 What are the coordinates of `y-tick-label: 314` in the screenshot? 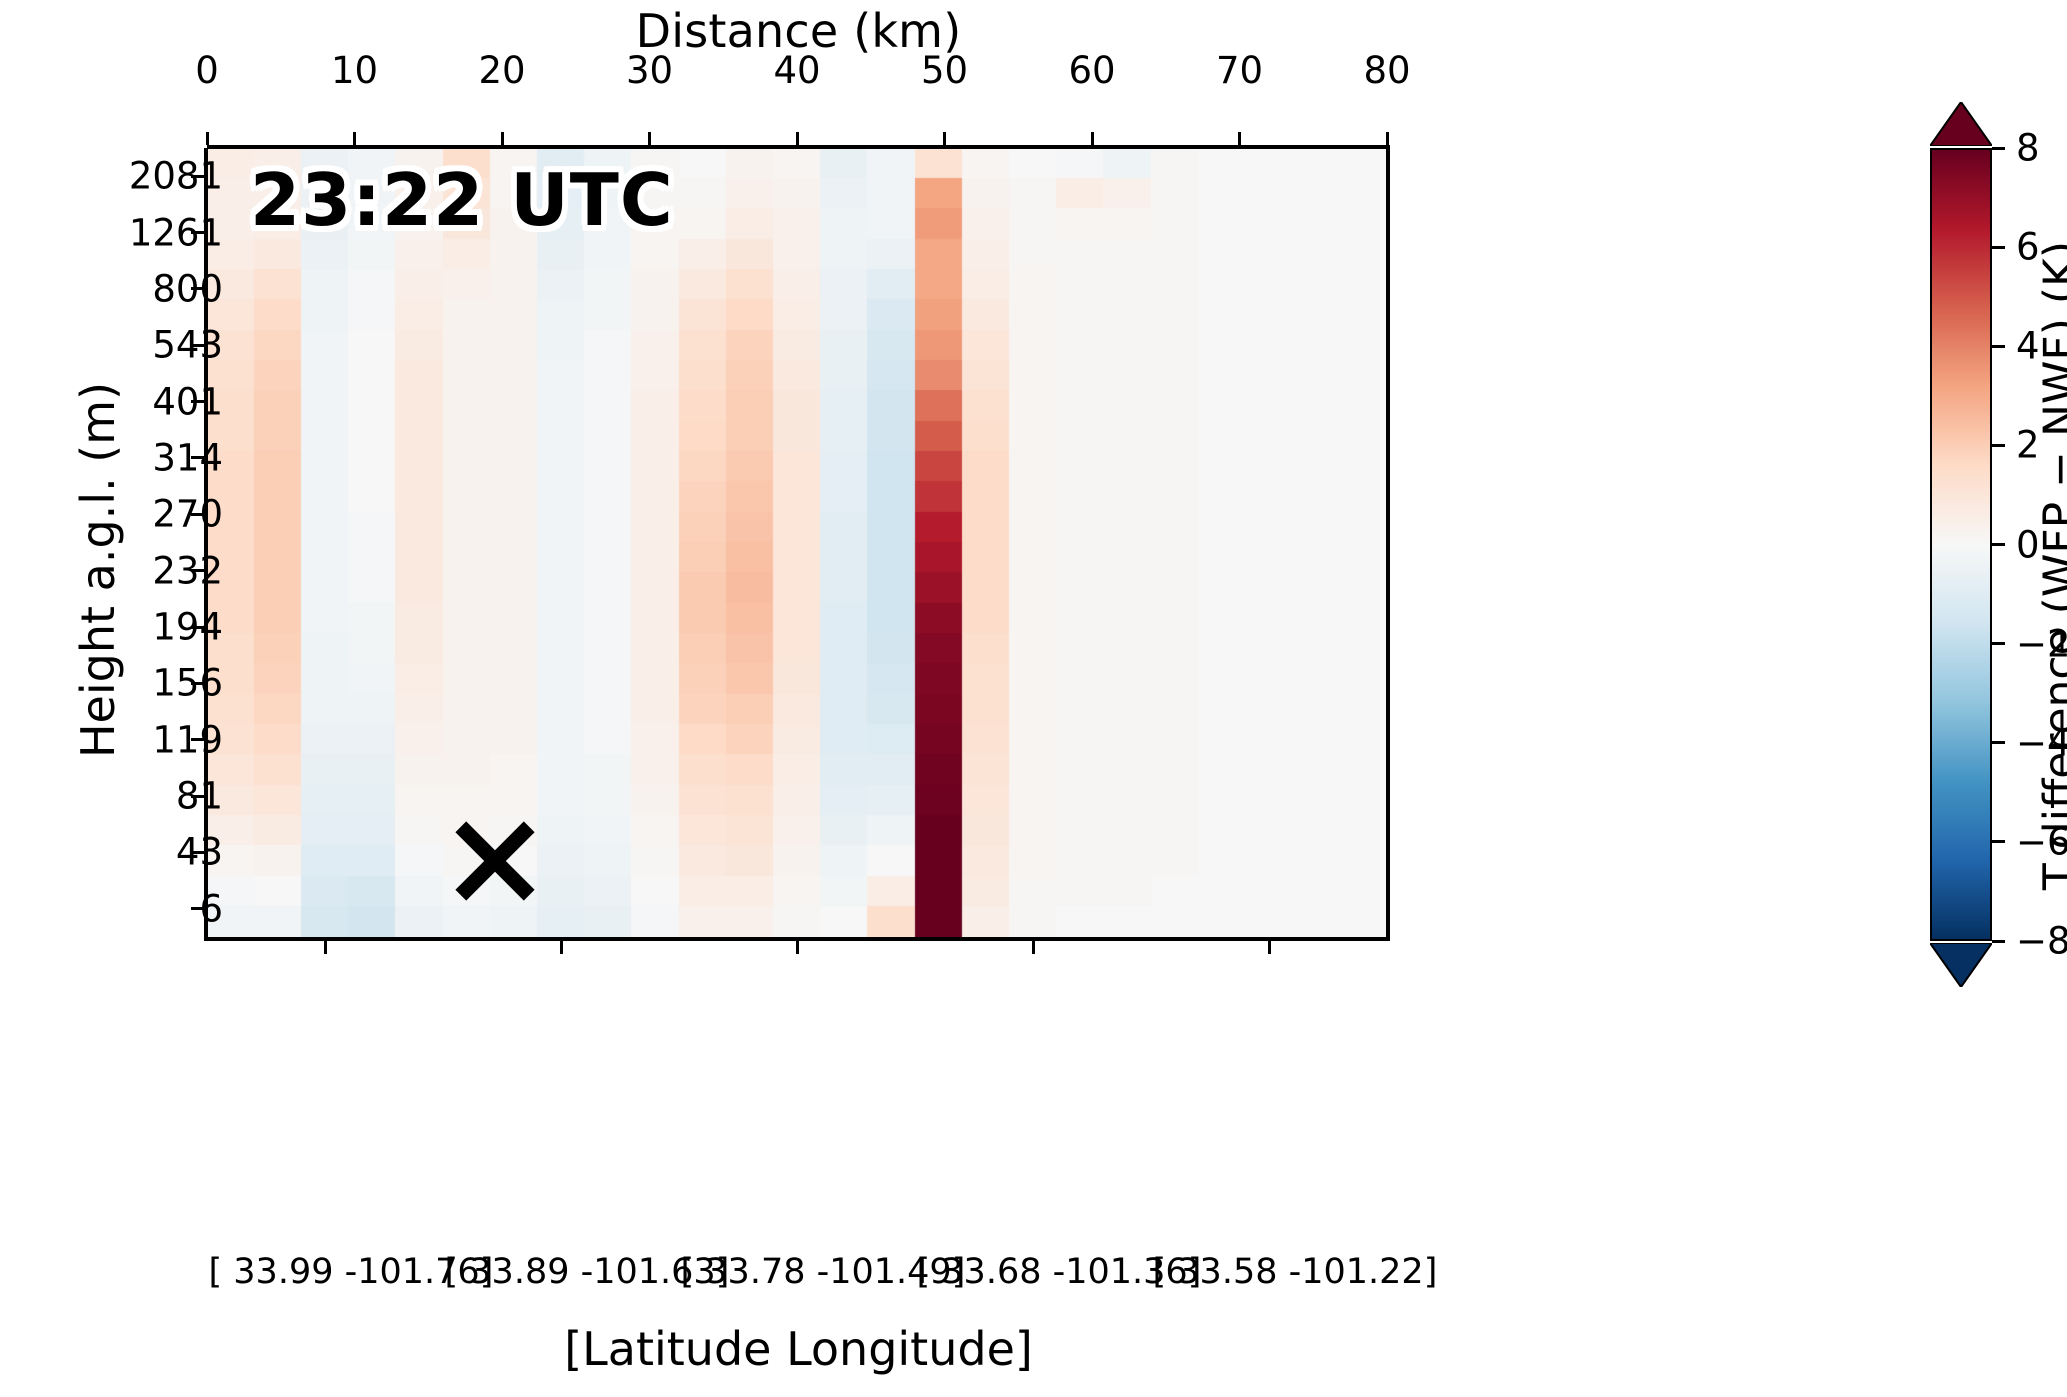 It's located at (187, 458).